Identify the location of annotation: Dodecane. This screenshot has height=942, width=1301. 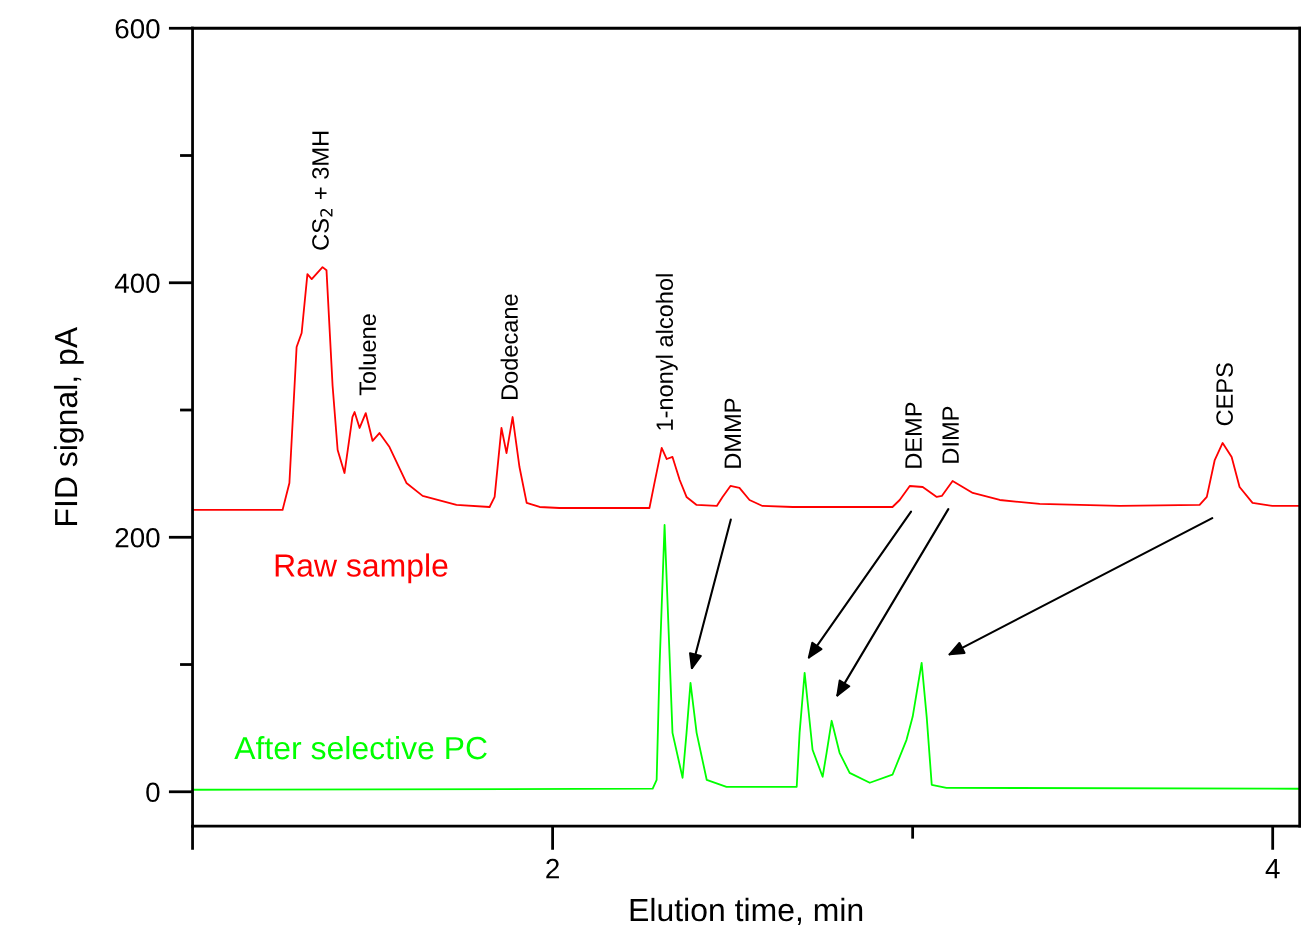
(509, 347).